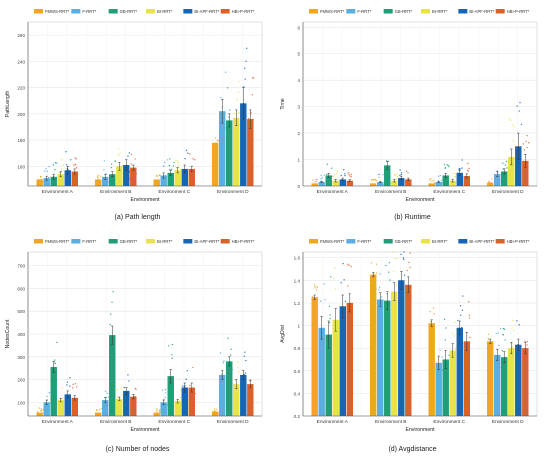  What do you see at coordinates (364, 241) in the screenshot?
I see `legend-label: F-RRT*` at bounding box center [364, 241].